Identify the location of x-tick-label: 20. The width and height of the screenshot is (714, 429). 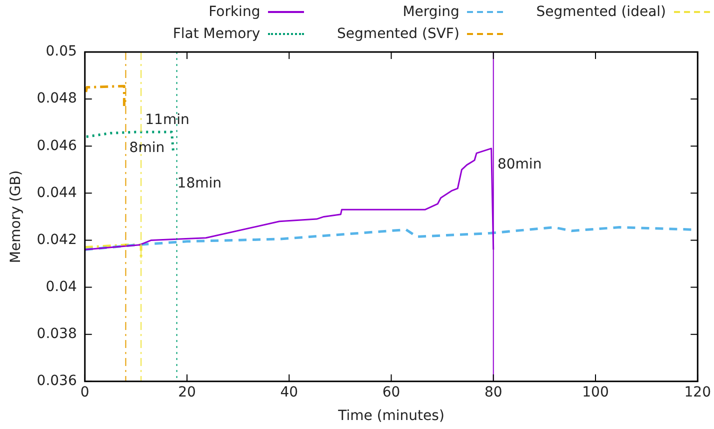
(187, 392).